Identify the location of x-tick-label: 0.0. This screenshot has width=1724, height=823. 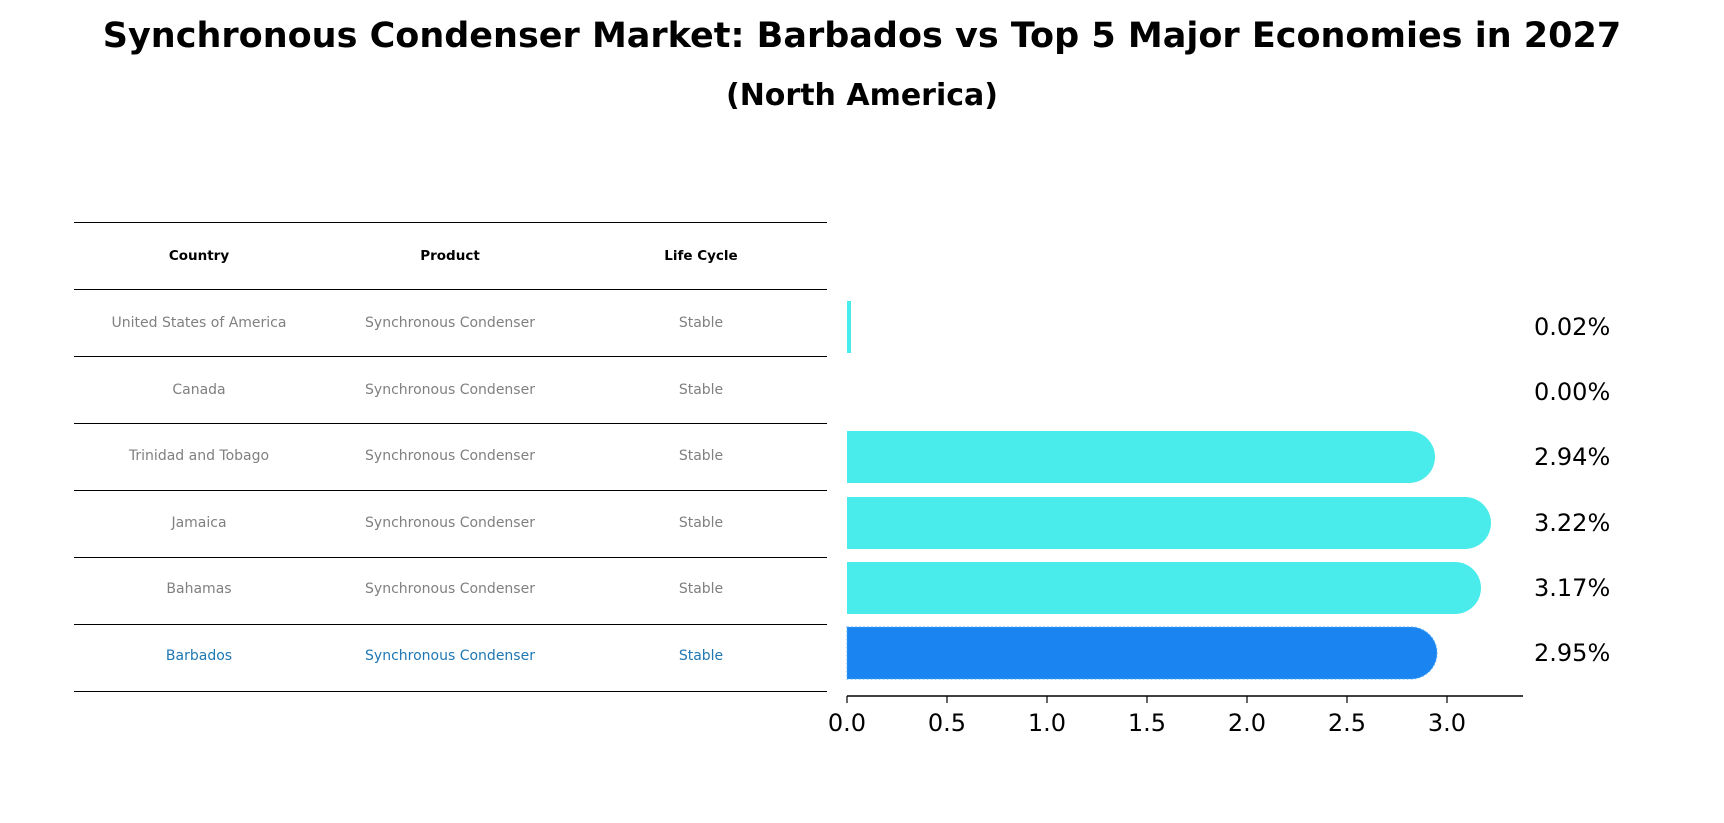
(847, 723).